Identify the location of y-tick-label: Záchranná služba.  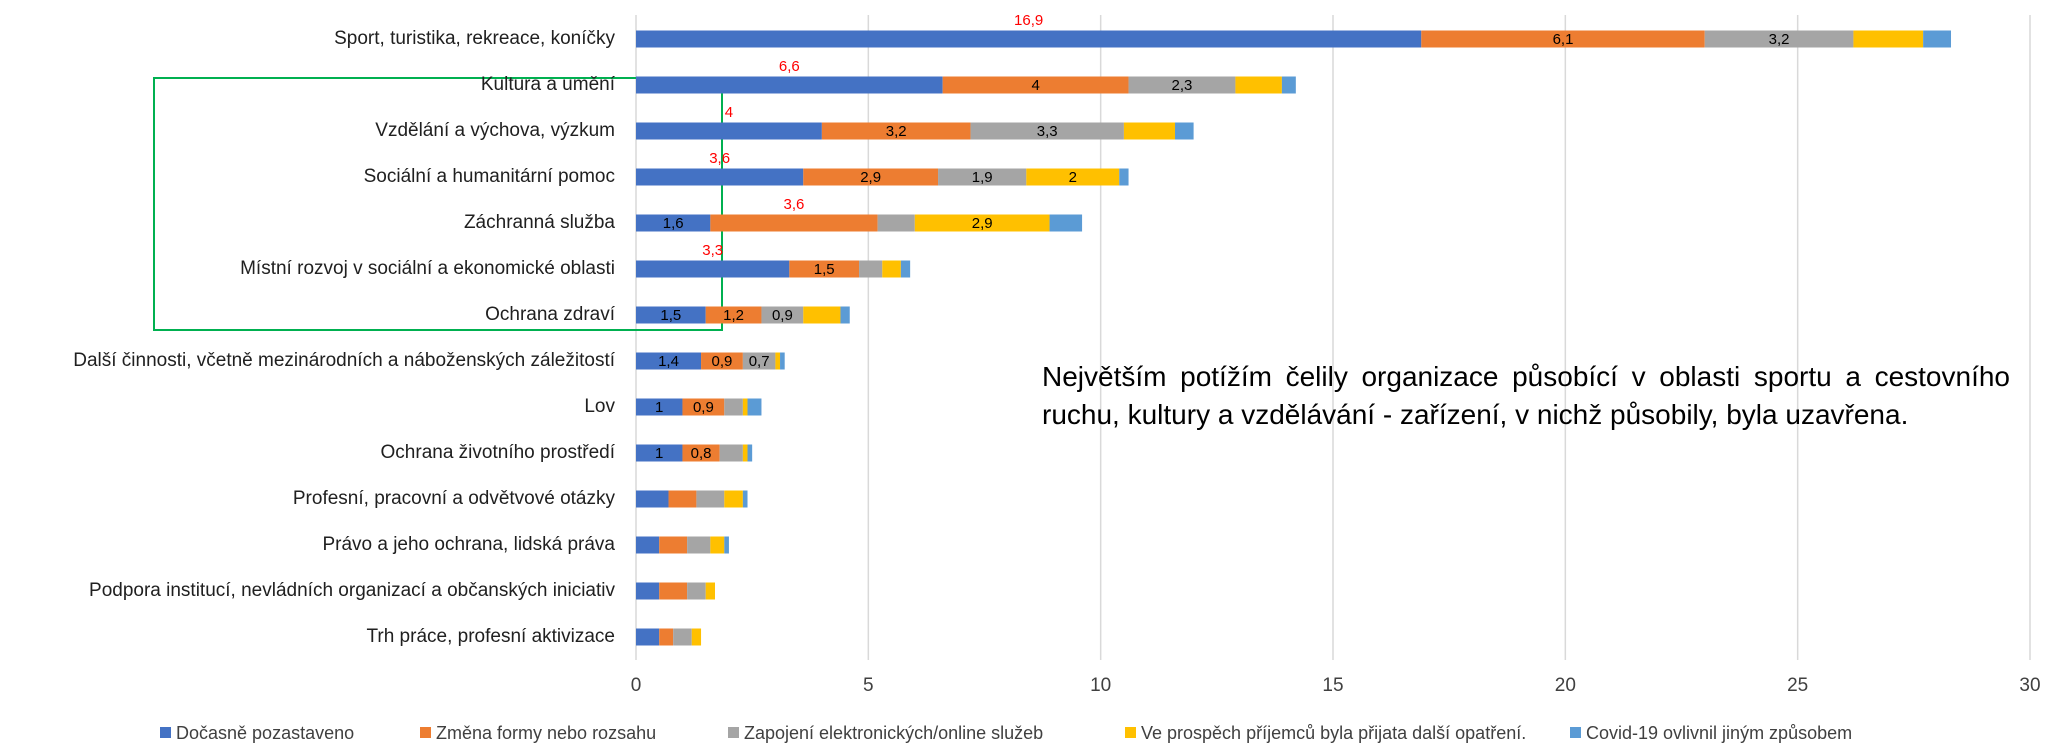
(539, 222).